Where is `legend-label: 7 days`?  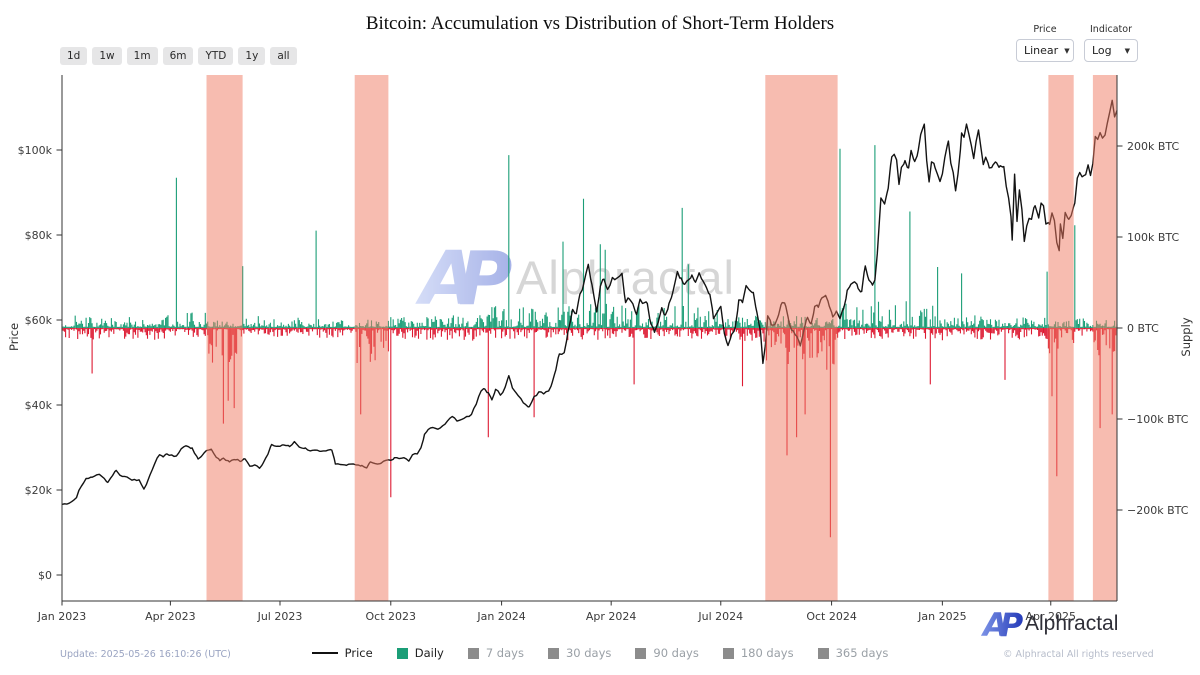
legend-label: 7 days is located at coordinates (504, 653).